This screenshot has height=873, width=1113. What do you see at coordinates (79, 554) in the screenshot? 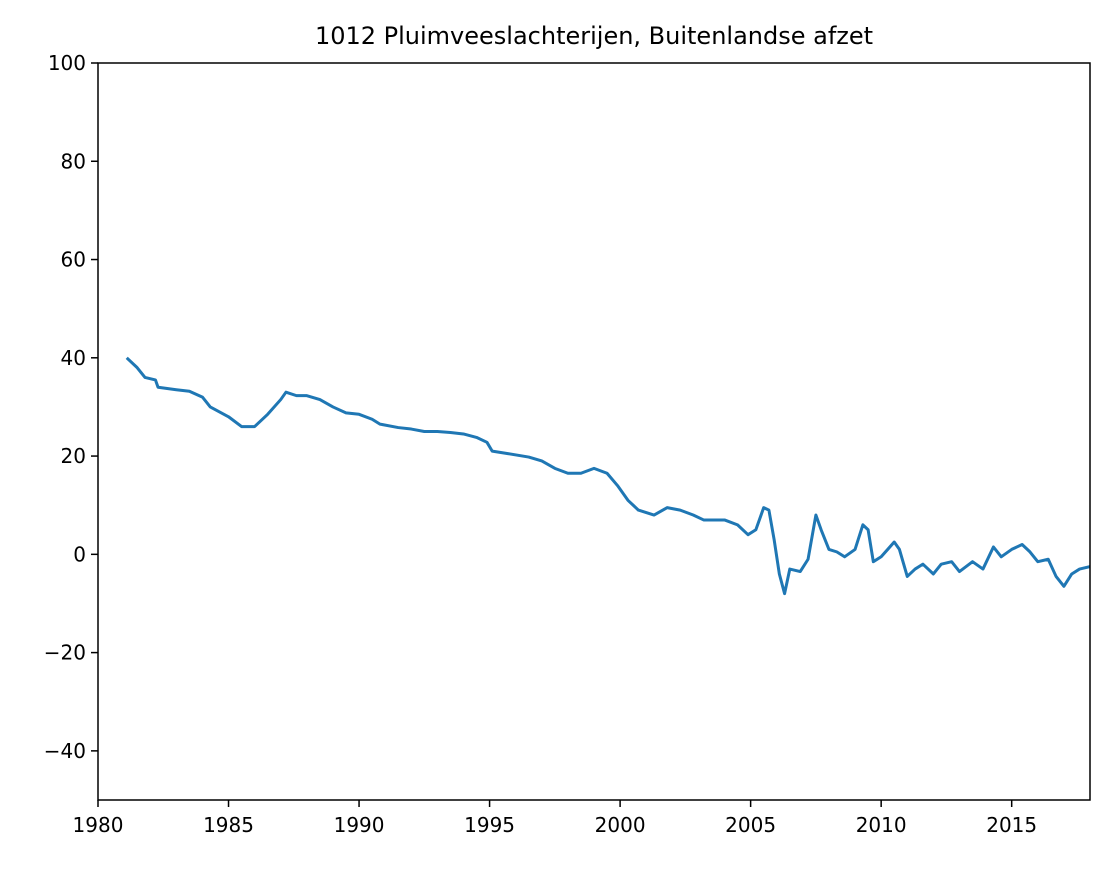
I see `y-tick-label: 0` at bounding box center [79, 554].